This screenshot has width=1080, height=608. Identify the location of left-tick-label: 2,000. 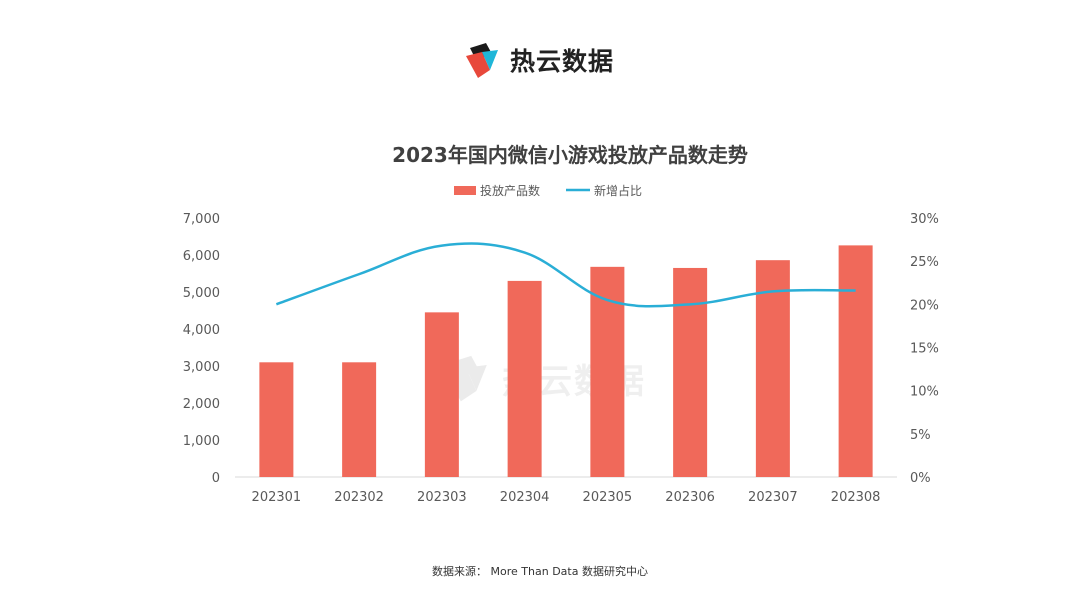
(201, 404).